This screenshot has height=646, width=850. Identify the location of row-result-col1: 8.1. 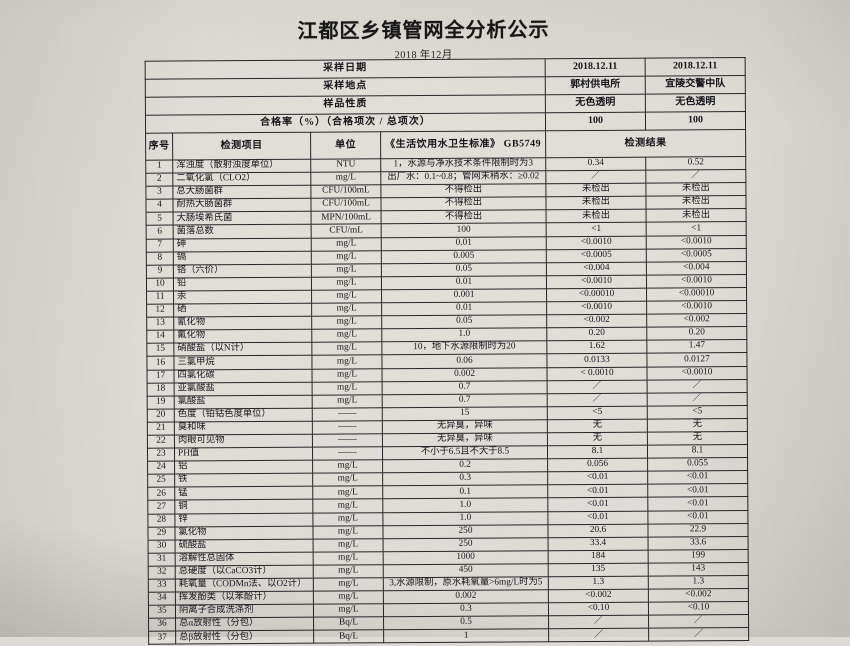
(597, 452).